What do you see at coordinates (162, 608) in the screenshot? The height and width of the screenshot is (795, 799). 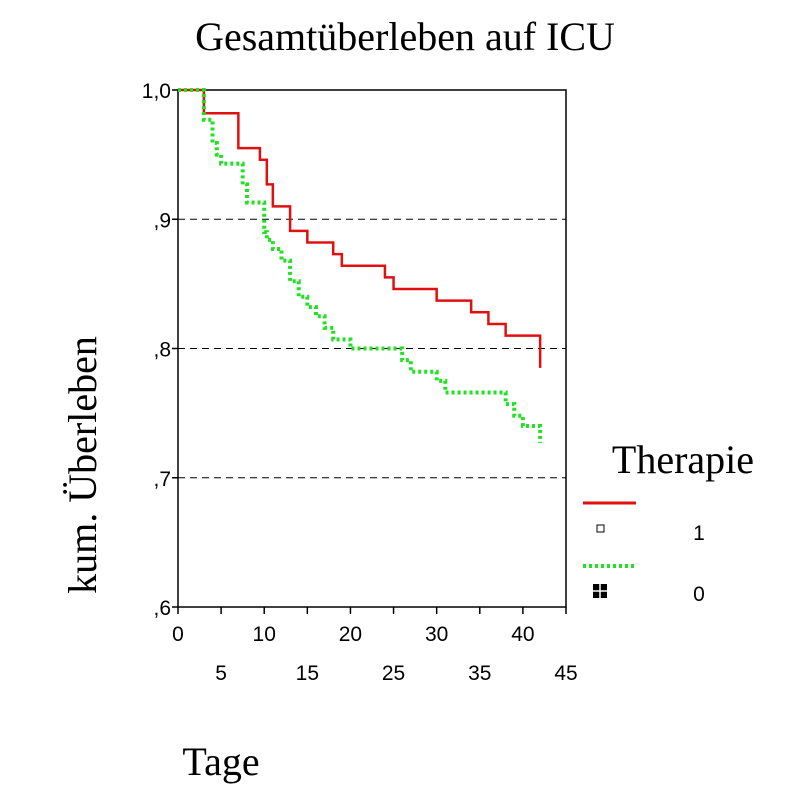 I see `y-tick-label: ,6` at bounding box center [162, 608].